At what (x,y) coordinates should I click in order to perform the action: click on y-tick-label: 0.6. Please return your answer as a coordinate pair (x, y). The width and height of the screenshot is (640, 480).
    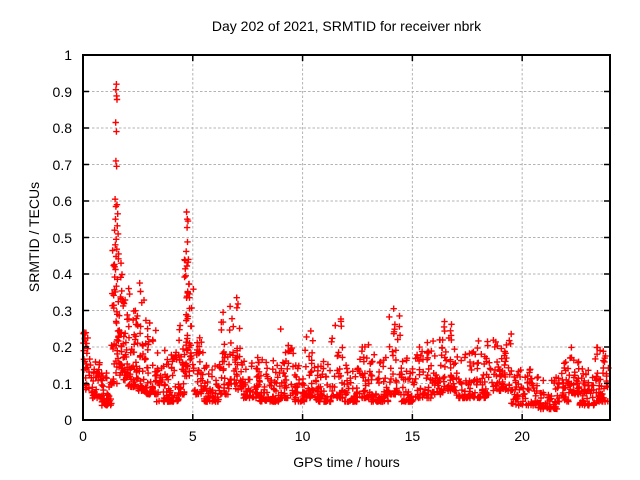
    Looking at the image, I should click on (62, 201).